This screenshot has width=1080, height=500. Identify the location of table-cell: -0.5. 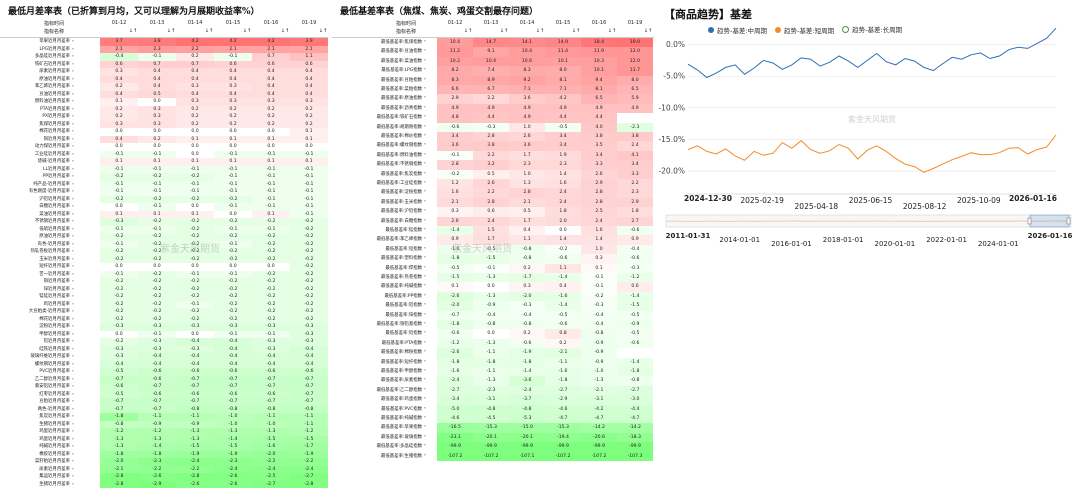
(635, 334).